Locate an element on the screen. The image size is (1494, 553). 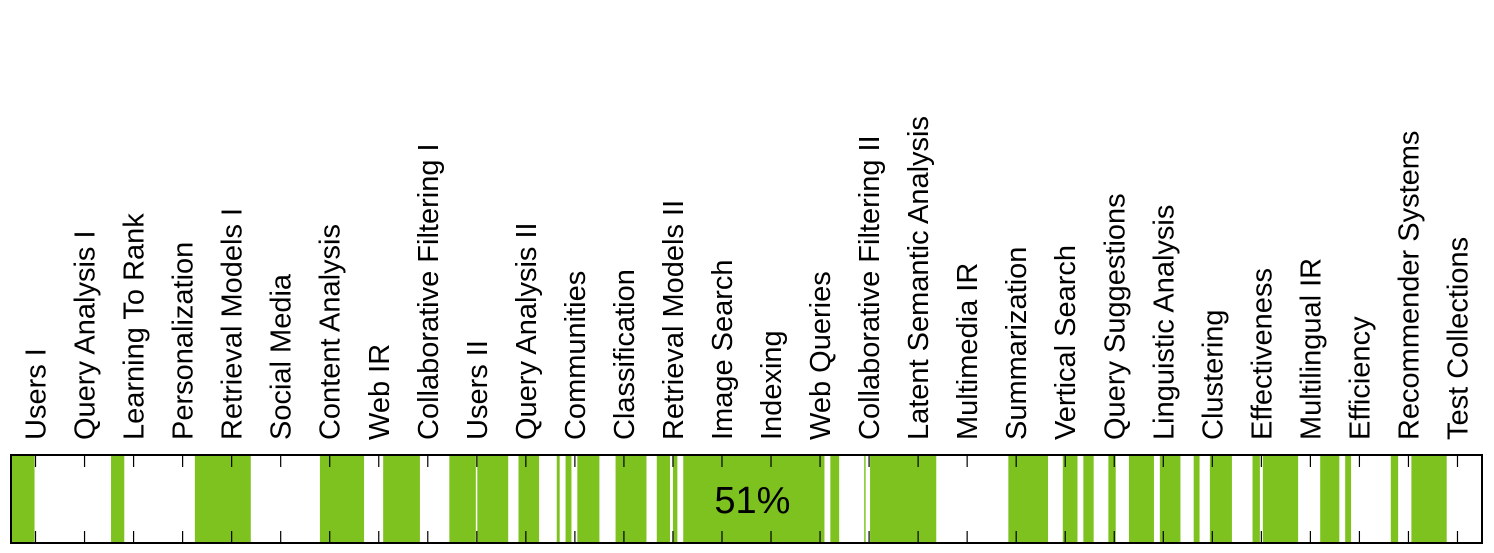
category-label: Query Analysis II is located at coordinates (527, 331).